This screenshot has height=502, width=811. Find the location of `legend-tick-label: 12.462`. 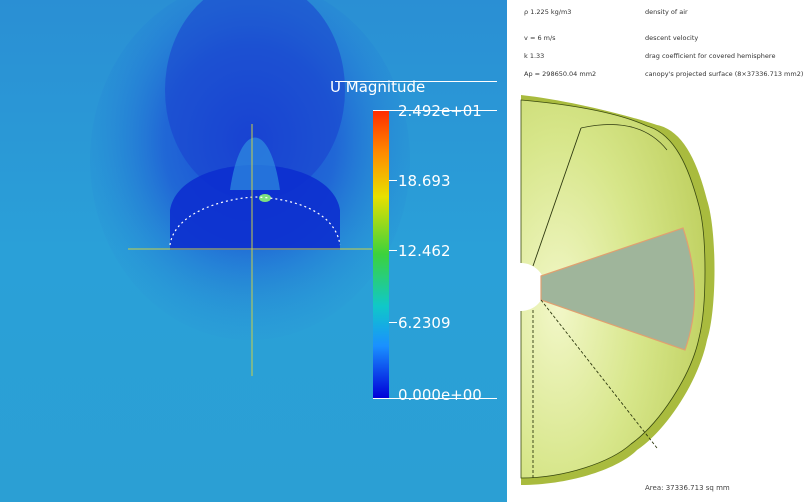

legend-tick-label: 12.462 is located at coordinates (424, 251).